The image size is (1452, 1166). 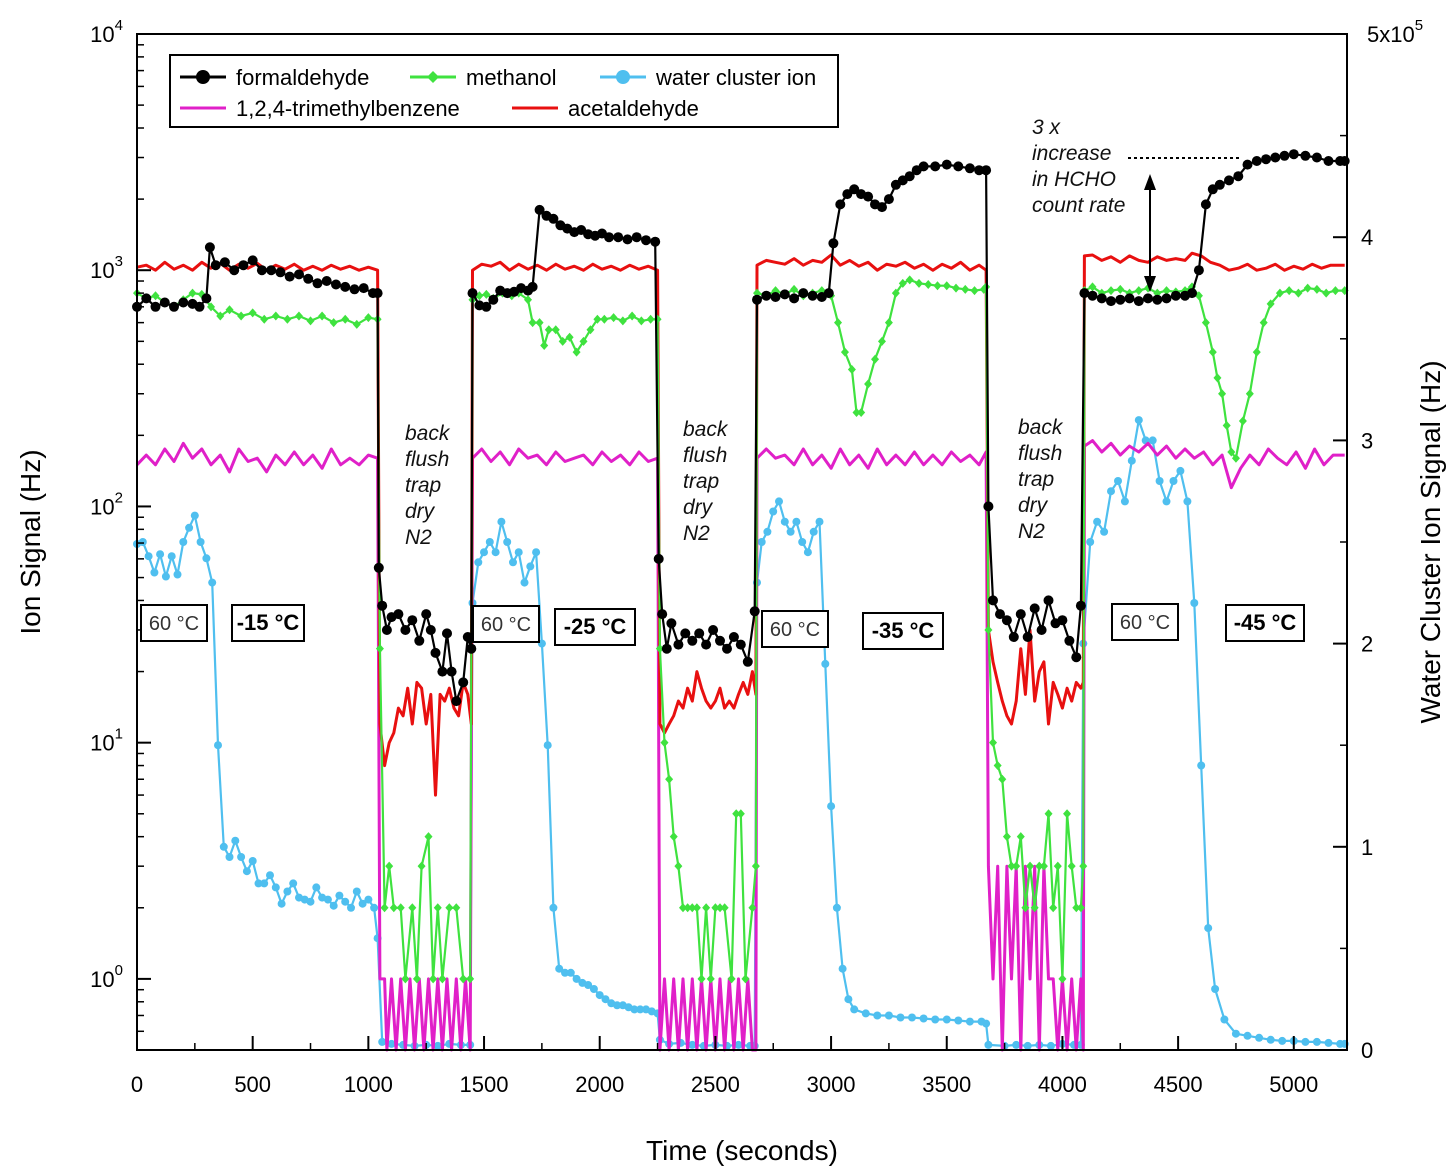 I want to click on x-tick-label: 1500, so click(x=484, y=1084).